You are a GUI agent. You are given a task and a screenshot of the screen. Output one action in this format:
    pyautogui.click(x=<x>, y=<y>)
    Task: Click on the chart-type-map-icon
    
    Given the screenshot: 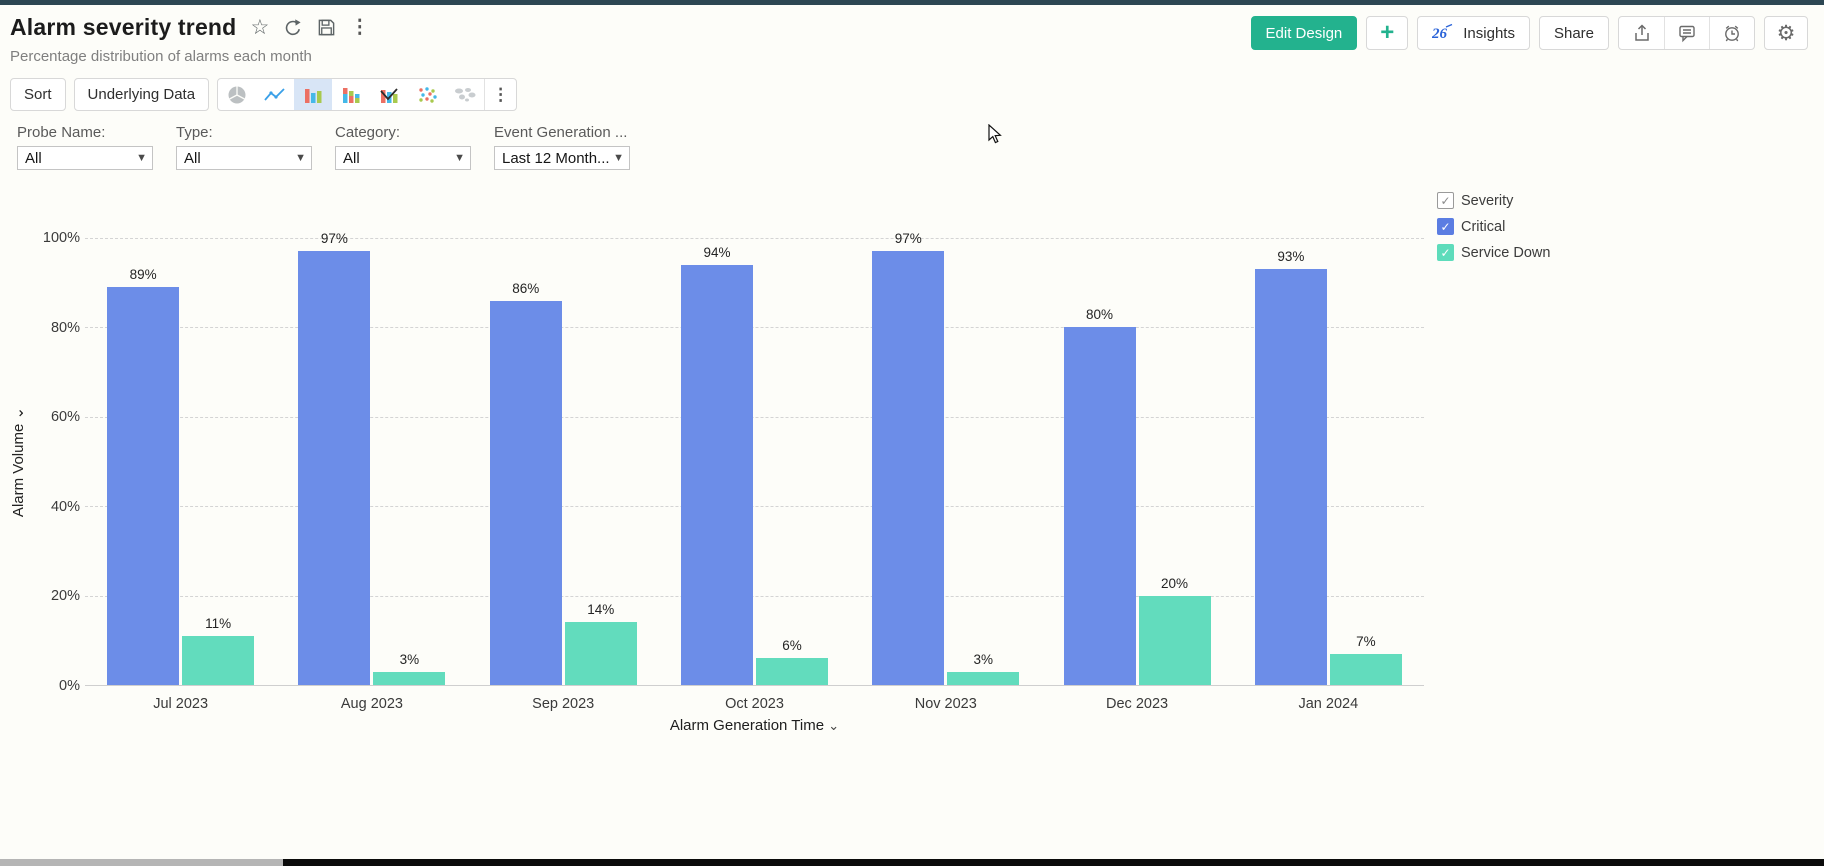 What is the action you would take?
    pyautogui.click(x=465, y=94)
    